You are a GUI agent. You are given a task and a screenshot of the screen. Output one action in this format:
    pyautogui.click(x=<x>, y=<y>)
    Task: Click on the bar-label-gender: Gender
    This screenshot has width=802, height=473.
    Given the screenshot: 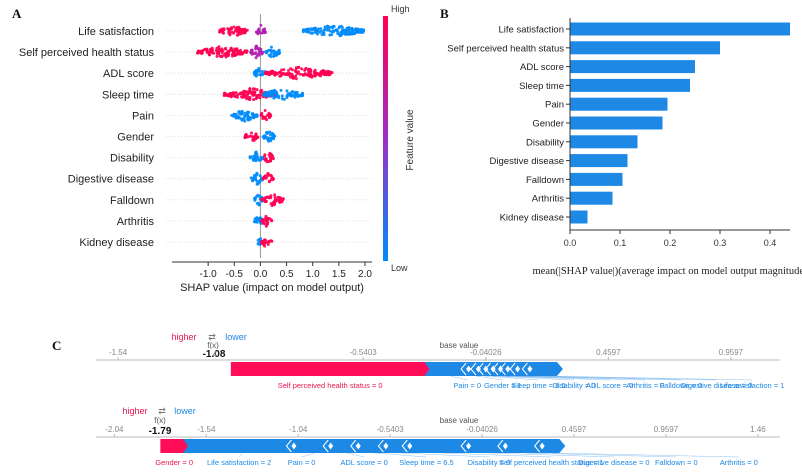 What is the action you would take?
    pyautogui.click(x=548, y=124)
    